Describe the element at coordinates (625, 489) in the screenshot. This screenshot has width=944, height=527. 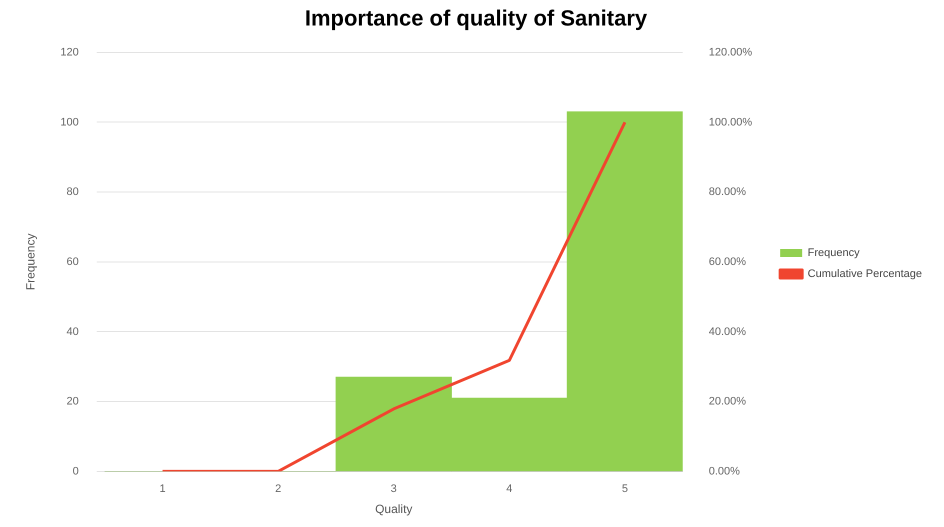
I see `x-tick-label: 5` at that location.